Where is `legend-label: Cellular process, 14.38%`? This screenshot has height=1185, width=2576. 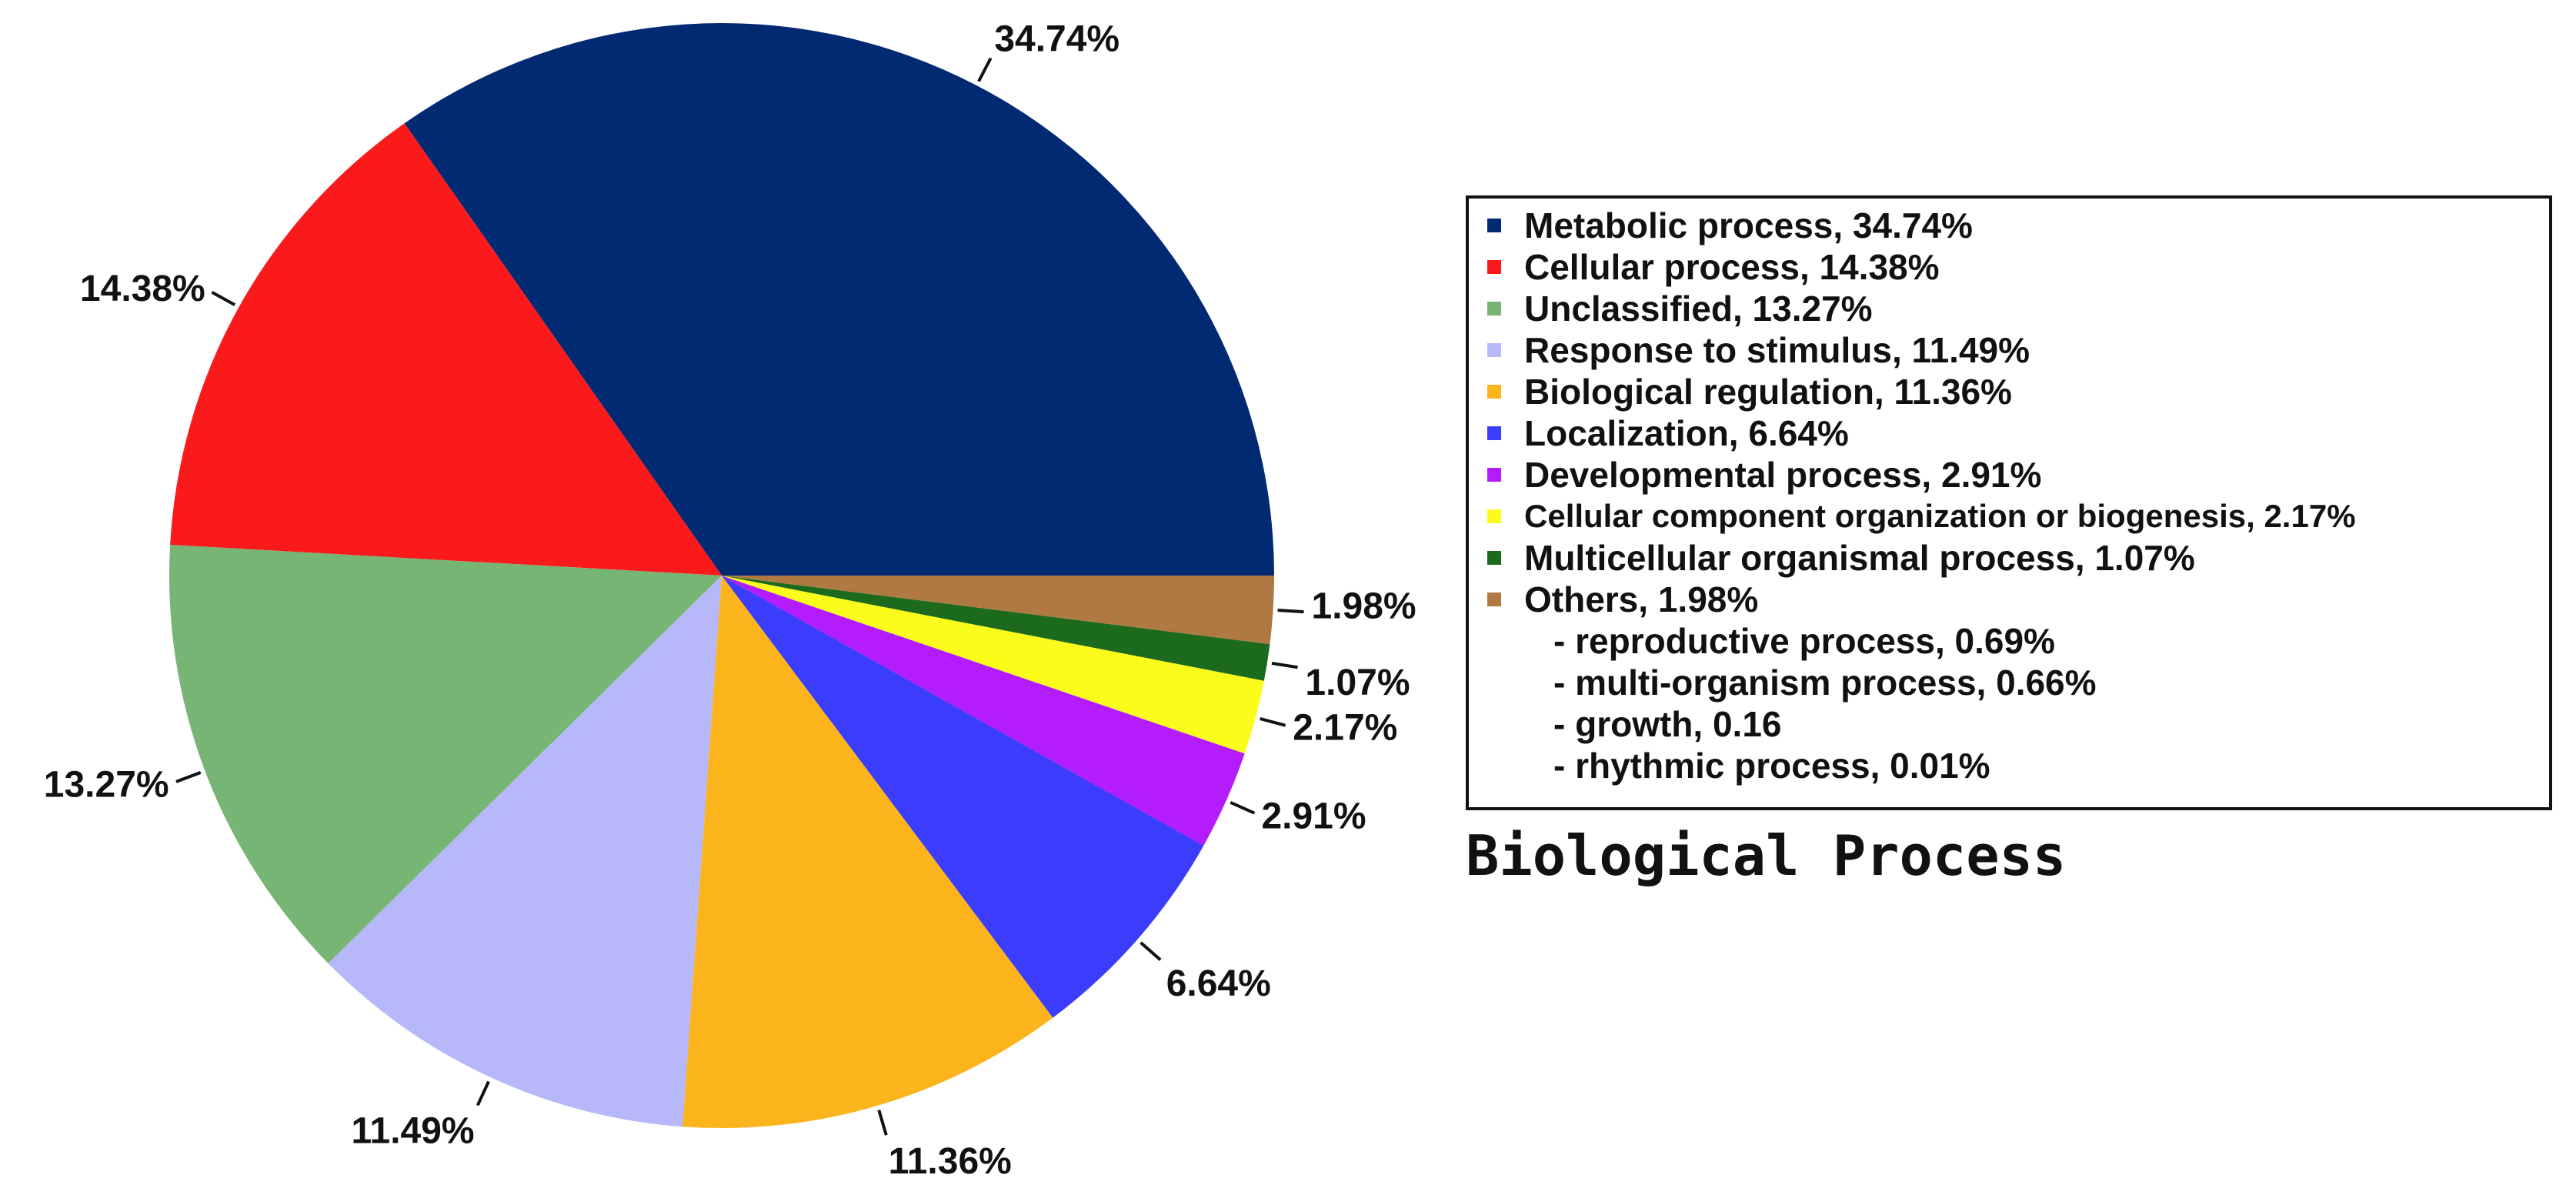 legend-label: Cellular process, 14.38% is located at coordinates (1732, 267).